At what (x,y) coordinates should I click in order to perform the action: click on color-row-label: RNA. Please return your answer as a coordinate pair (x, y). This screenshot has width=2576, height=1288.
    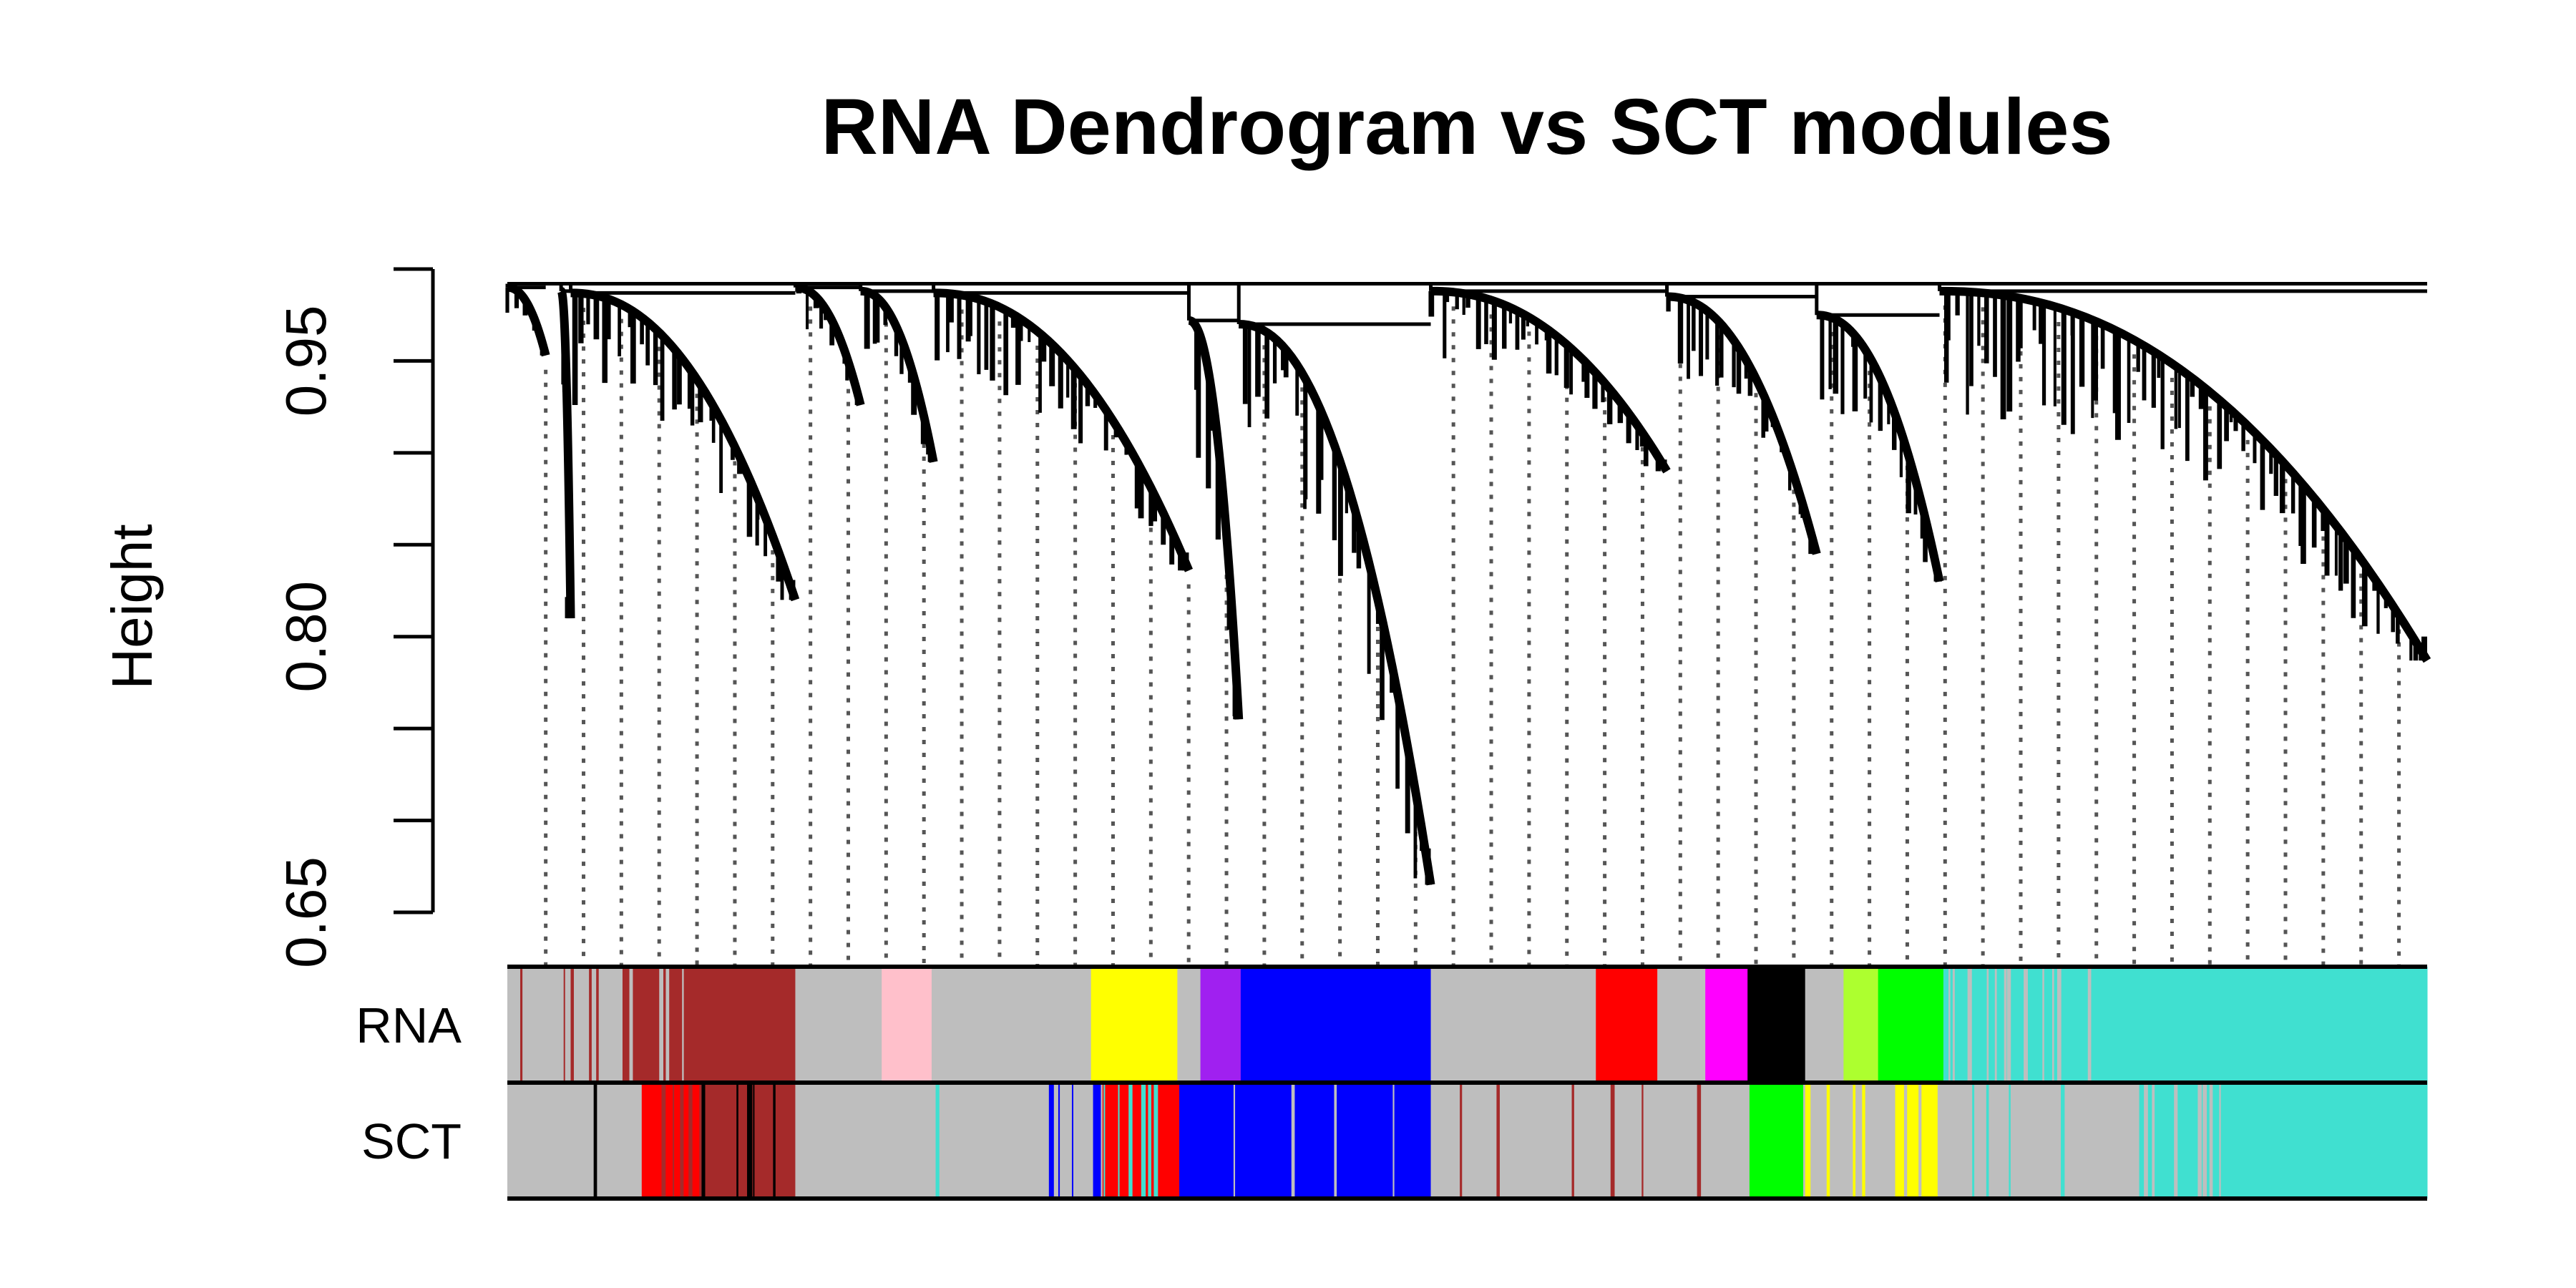
    Looking at the image, I should click on (409, 1025).